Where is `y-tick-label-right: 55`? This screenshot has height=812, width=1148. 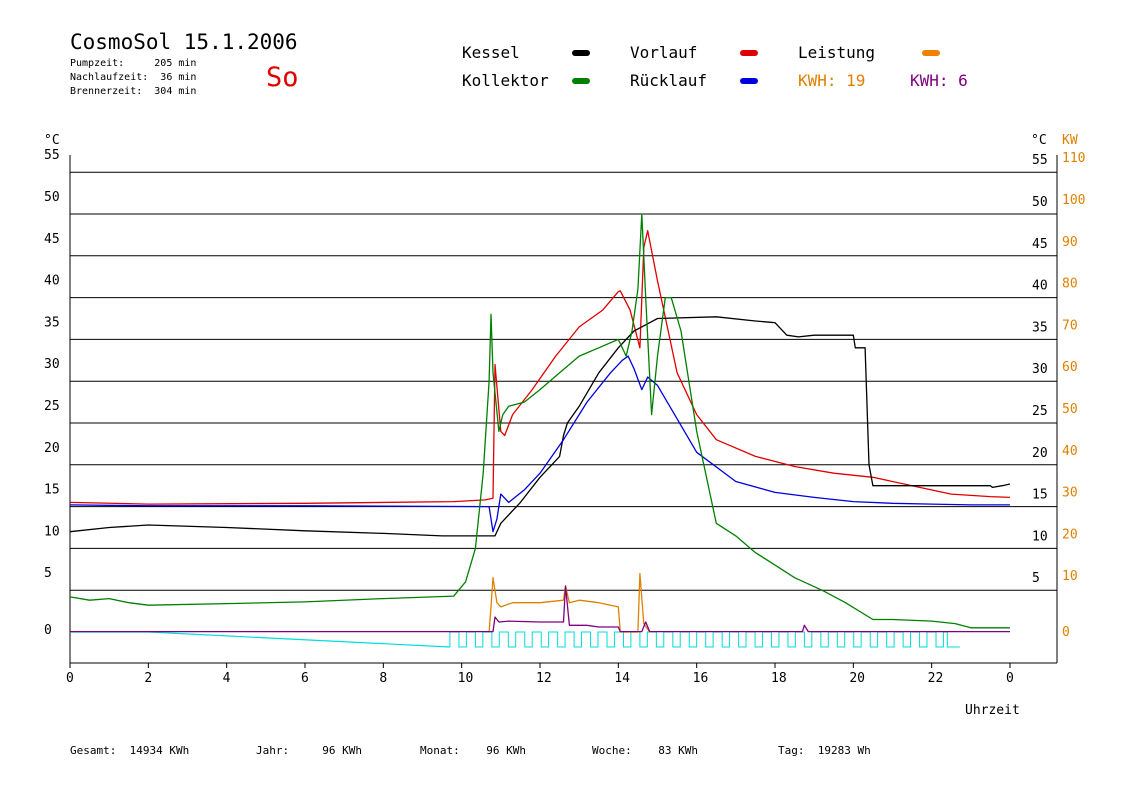
y-tick-label-right: 55 is located at coordinates (1040, 160).